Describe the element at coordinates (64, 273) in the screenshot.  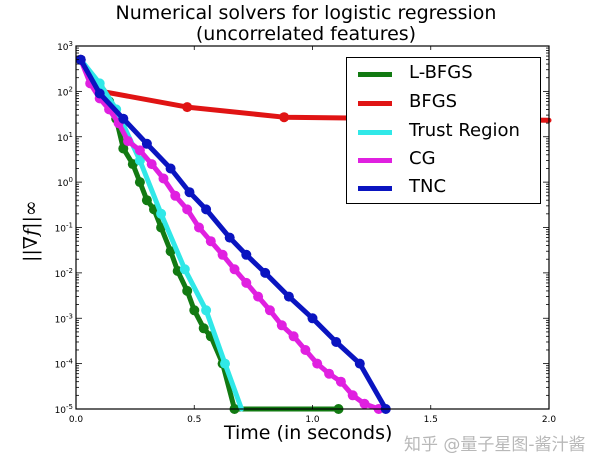
I see `tick-label: 10⁻²` at that location.